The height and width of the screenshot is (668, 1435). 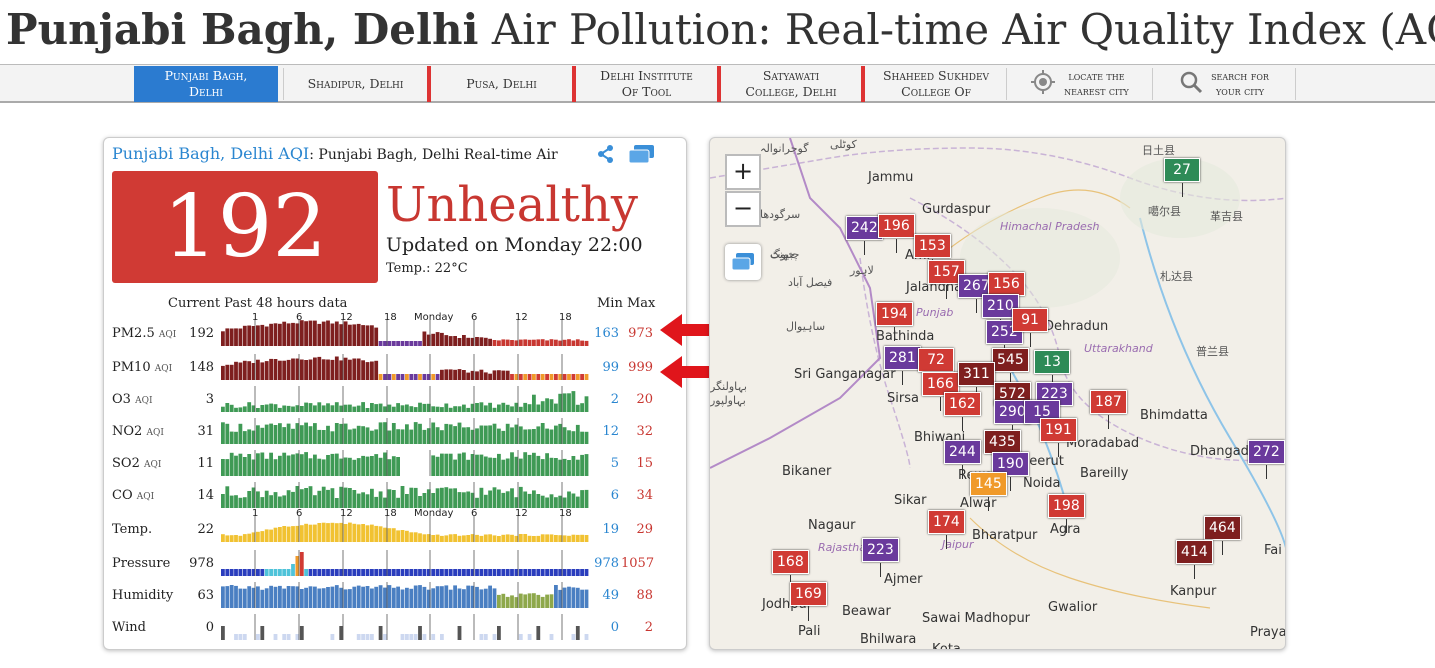 I want to click on zoom-out-button: −, so click(x=743, y=209).